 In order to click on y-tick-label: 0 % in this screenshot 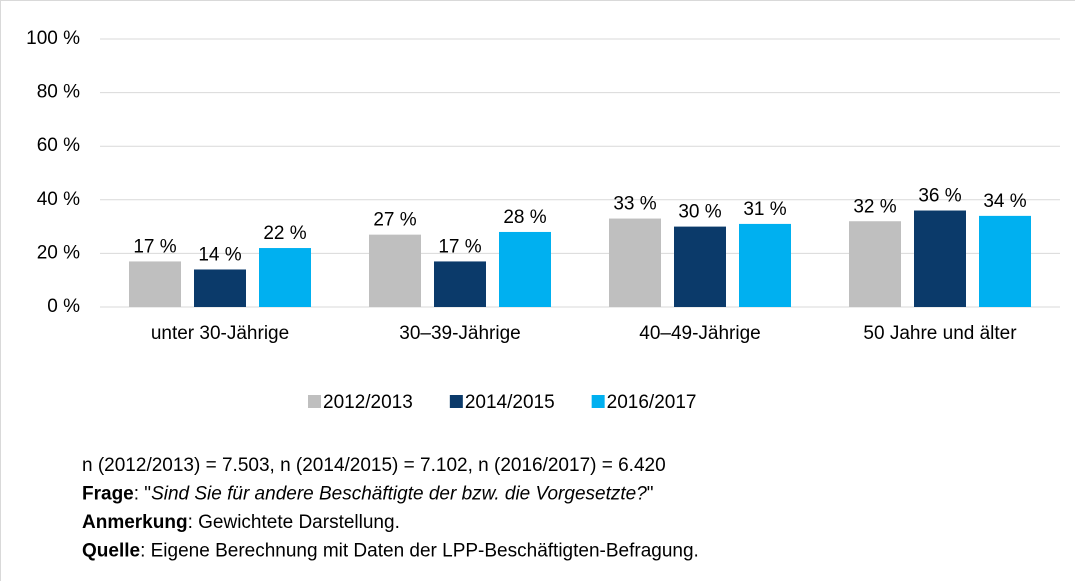, I will do `click(63, 306)`.